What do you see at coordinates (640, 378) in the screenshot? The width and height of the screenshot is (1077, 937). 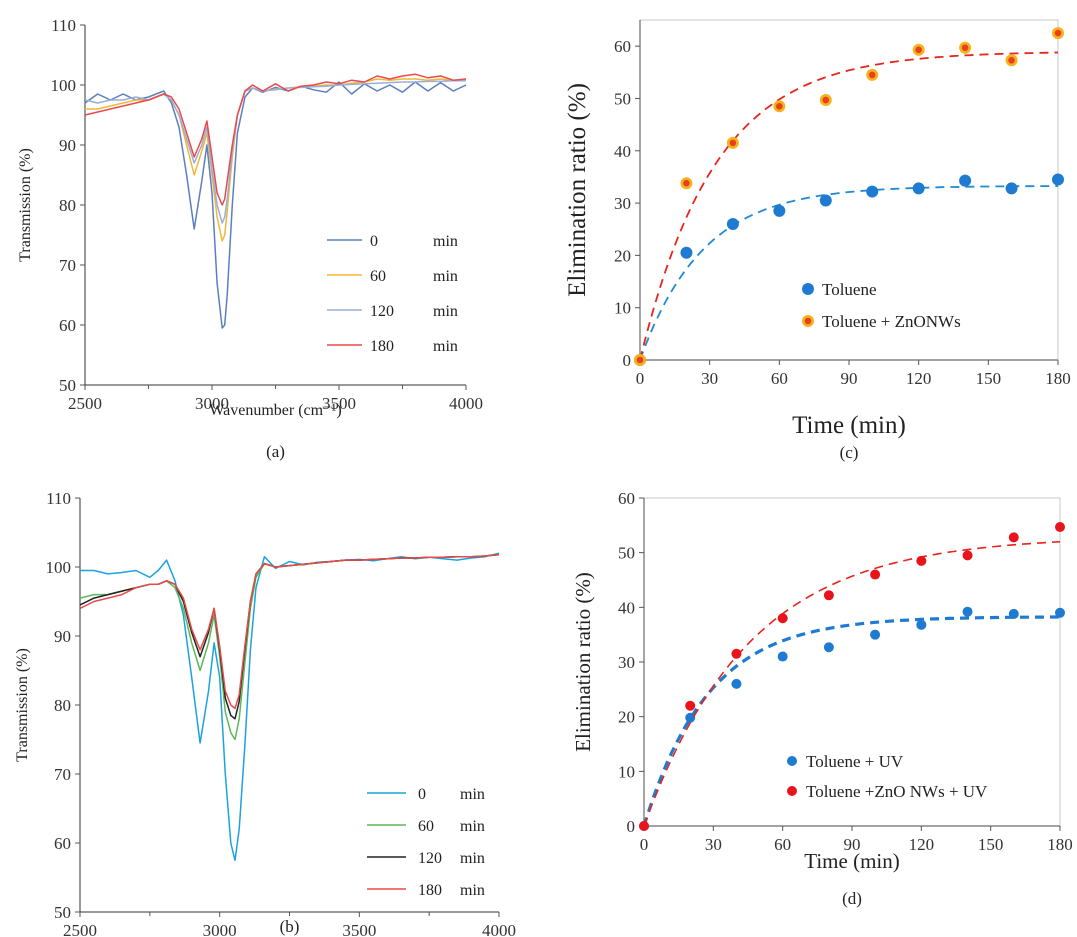 I see `x-tick-label: 0` at bounding box center [640, 378].